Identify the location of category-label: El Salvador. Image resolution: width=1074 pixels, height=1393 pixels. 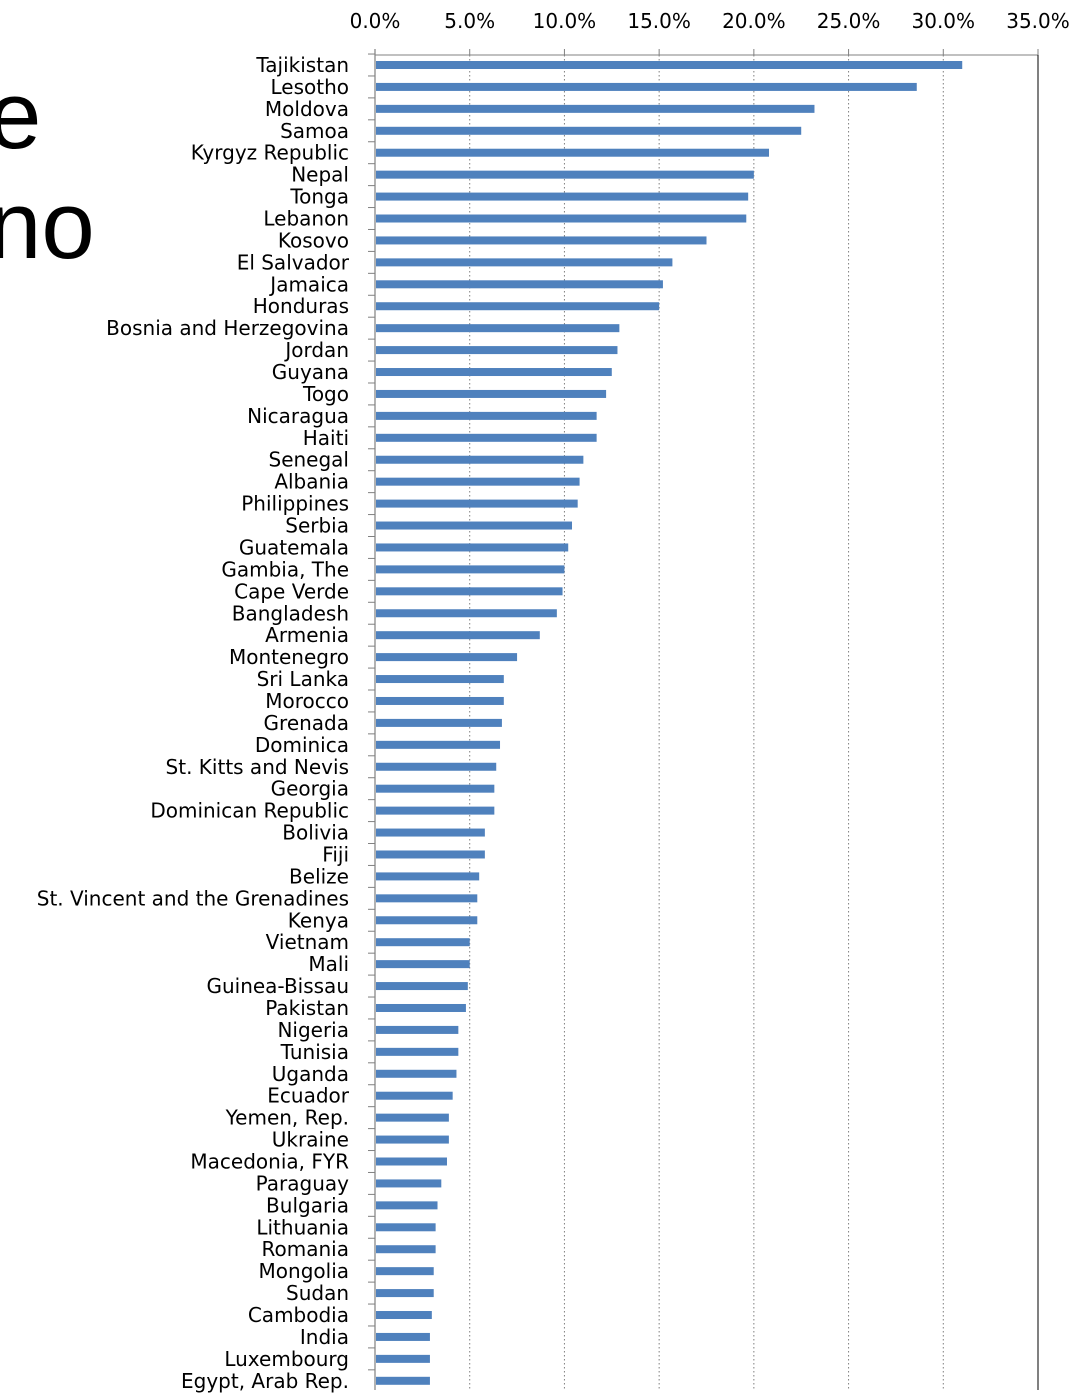
(293, 262).